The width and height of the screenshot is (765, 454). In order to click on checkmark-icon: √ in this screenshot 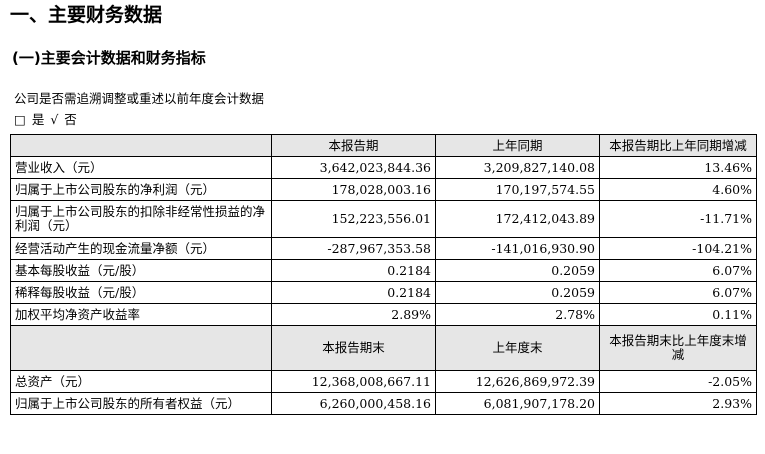, I will do `click(54, 119)`.